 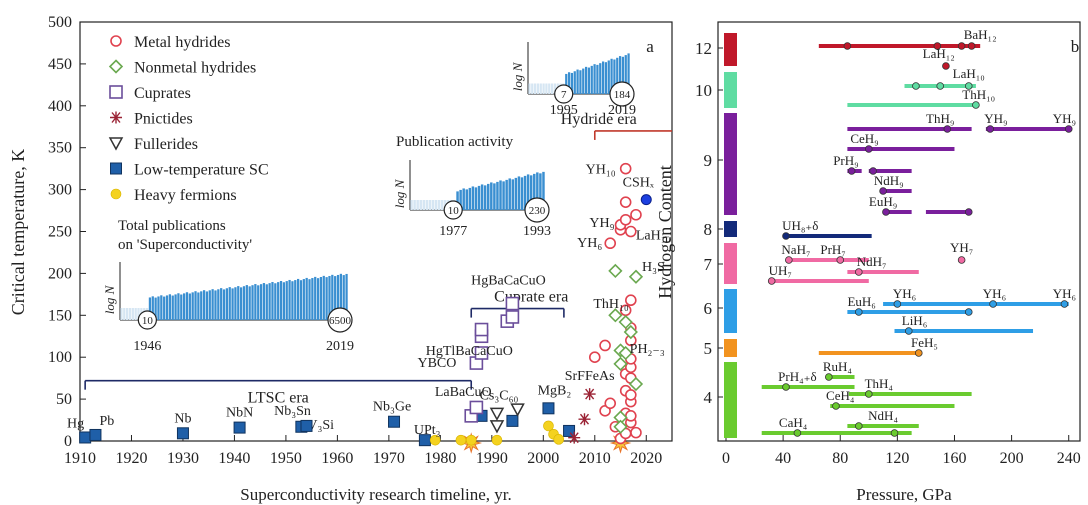 I want to click on y-tick-label: 100, so click(x=60, y=357).